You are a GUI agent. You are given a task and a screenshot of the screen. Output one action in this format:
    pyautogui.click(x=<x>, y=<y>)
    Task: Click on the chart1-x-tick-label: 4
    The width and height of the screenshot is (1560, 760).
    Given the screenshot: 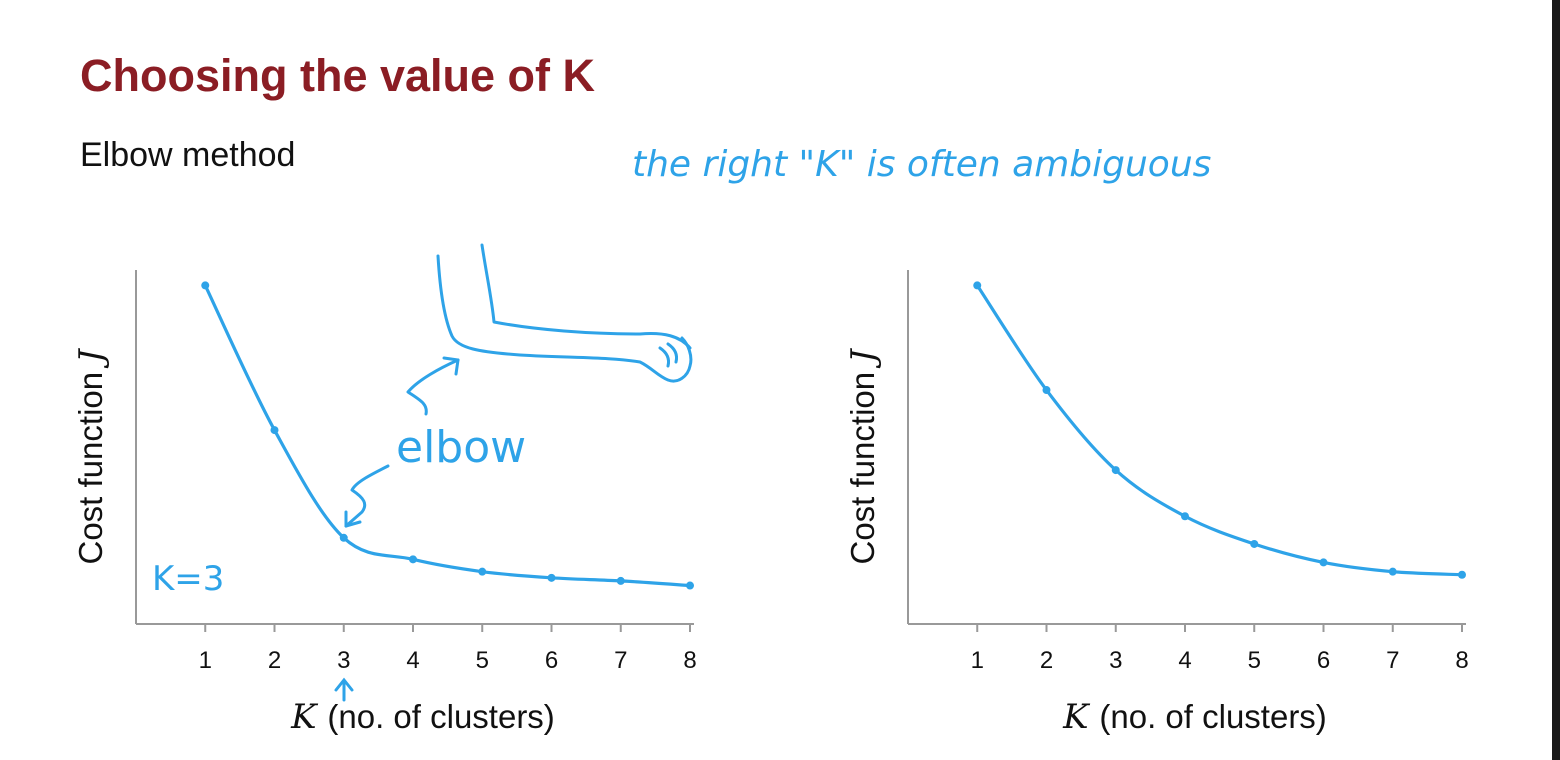 What is the action you would take?
    pyautogui.click(x=412, y=660)
    